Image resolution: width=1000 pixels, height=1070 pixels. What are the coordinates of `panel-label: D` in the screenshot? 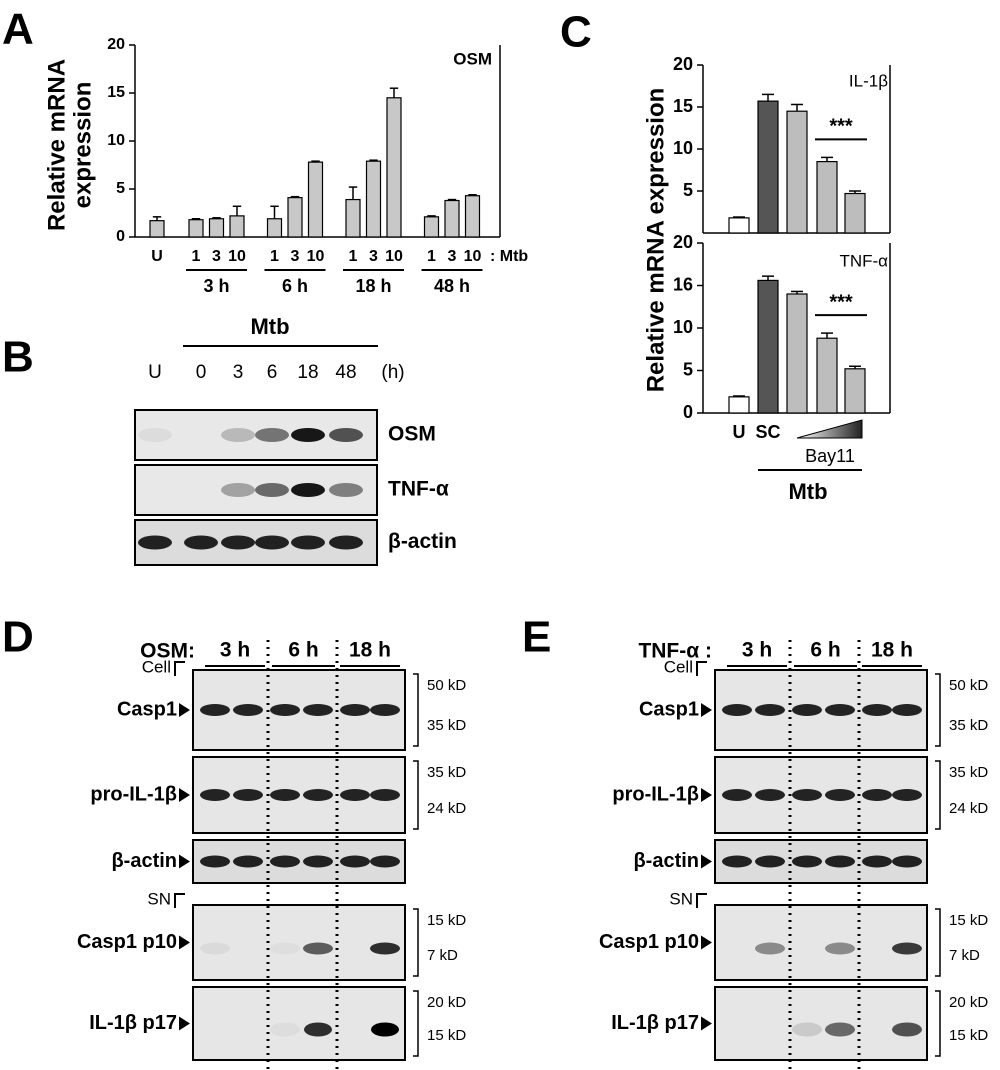 It's located at (18, 637).